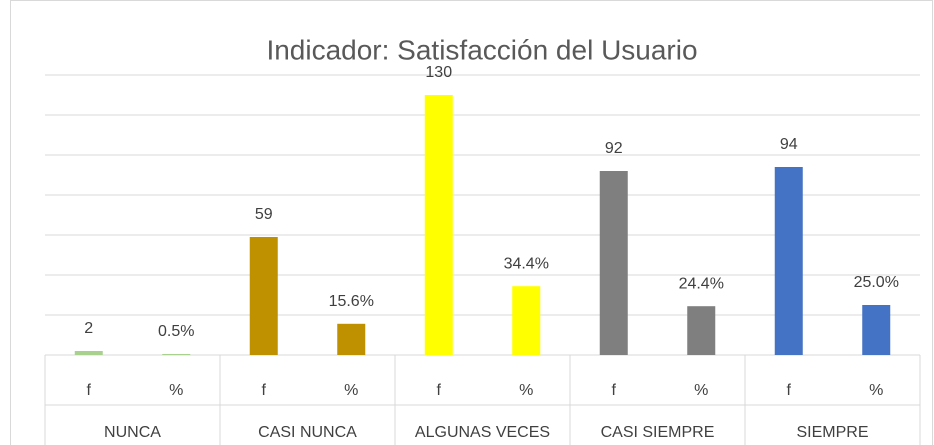 This screenshot has height=445, width=934. I want to click on data-label: 130, so click(438, 72).